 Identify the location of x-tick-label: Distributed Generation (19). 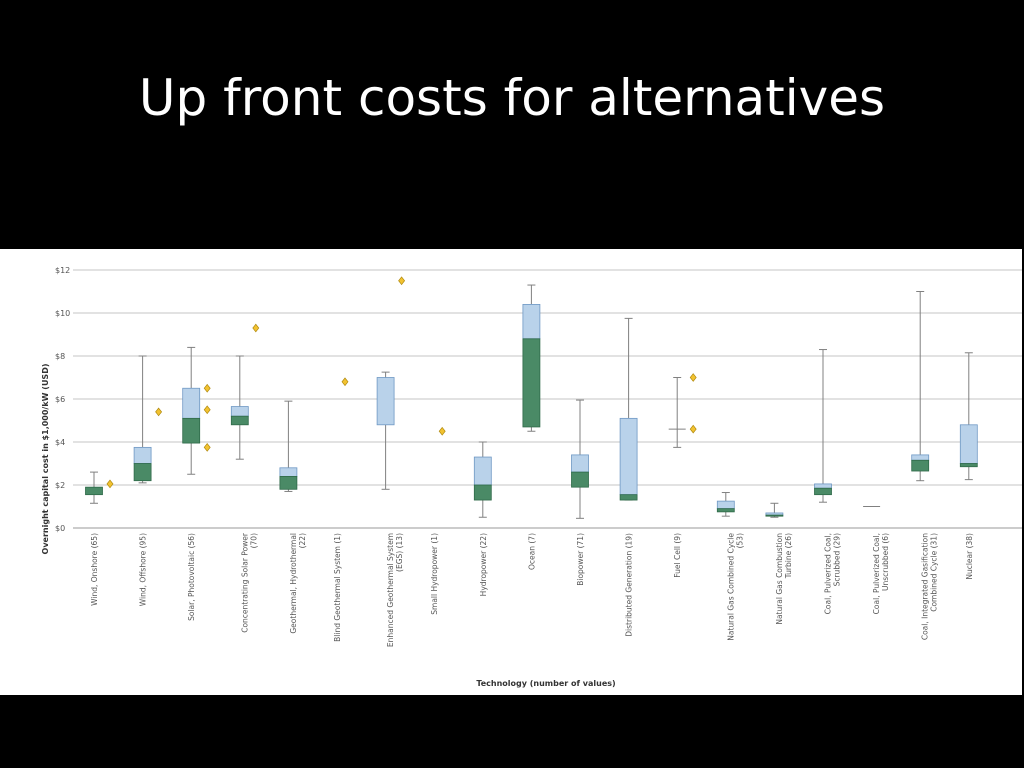
(629, 585).